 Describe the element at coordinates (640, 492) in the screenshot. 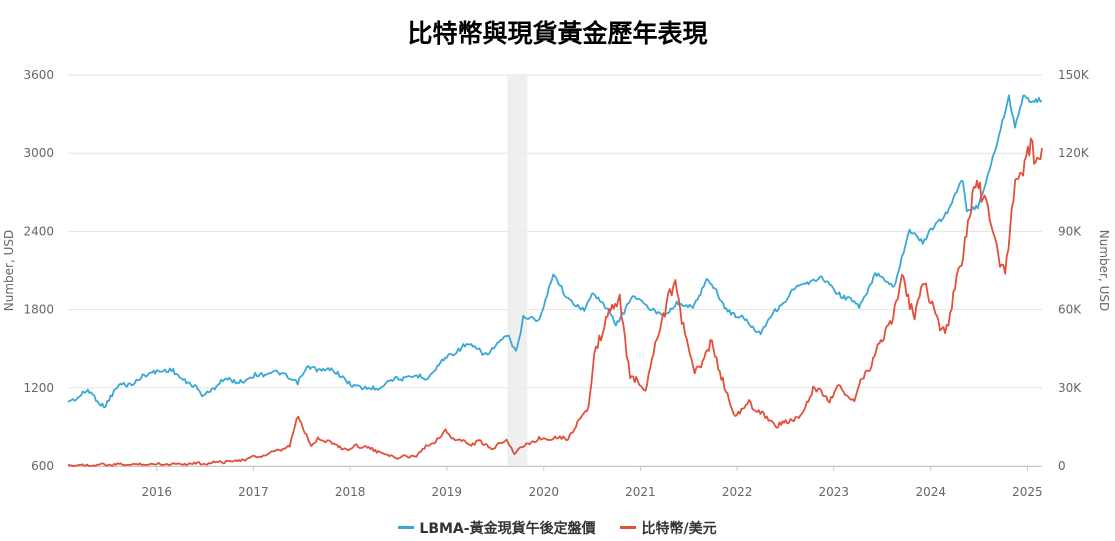

I see `x-tick-label: 2021` at that location.